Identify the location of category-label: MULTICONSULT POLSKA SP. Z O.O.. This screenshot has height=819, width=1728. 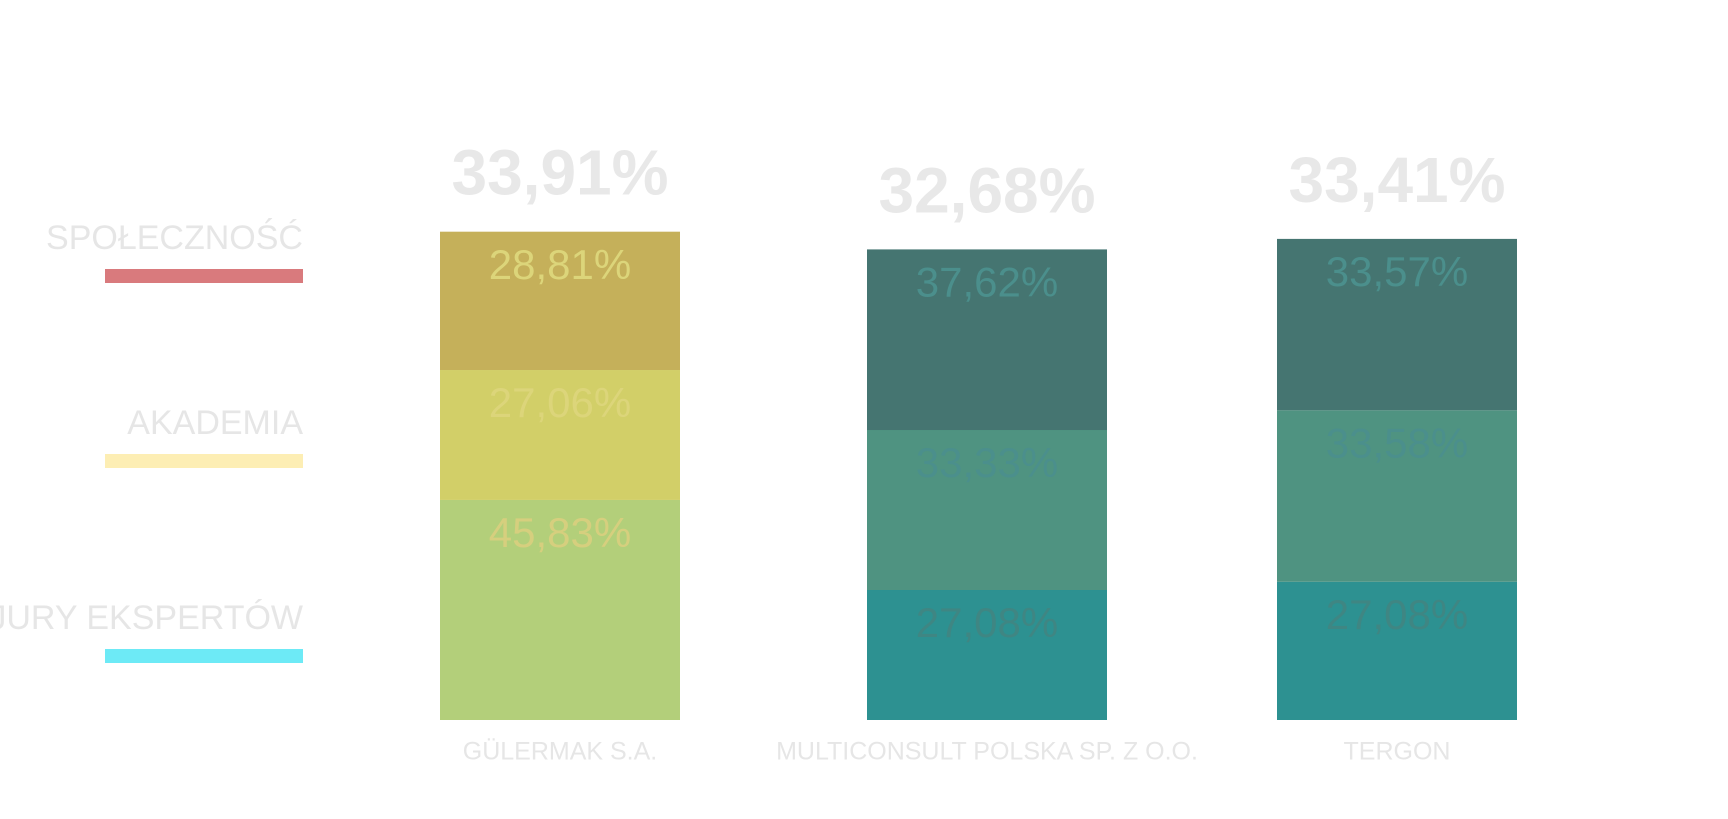
(987, 752).